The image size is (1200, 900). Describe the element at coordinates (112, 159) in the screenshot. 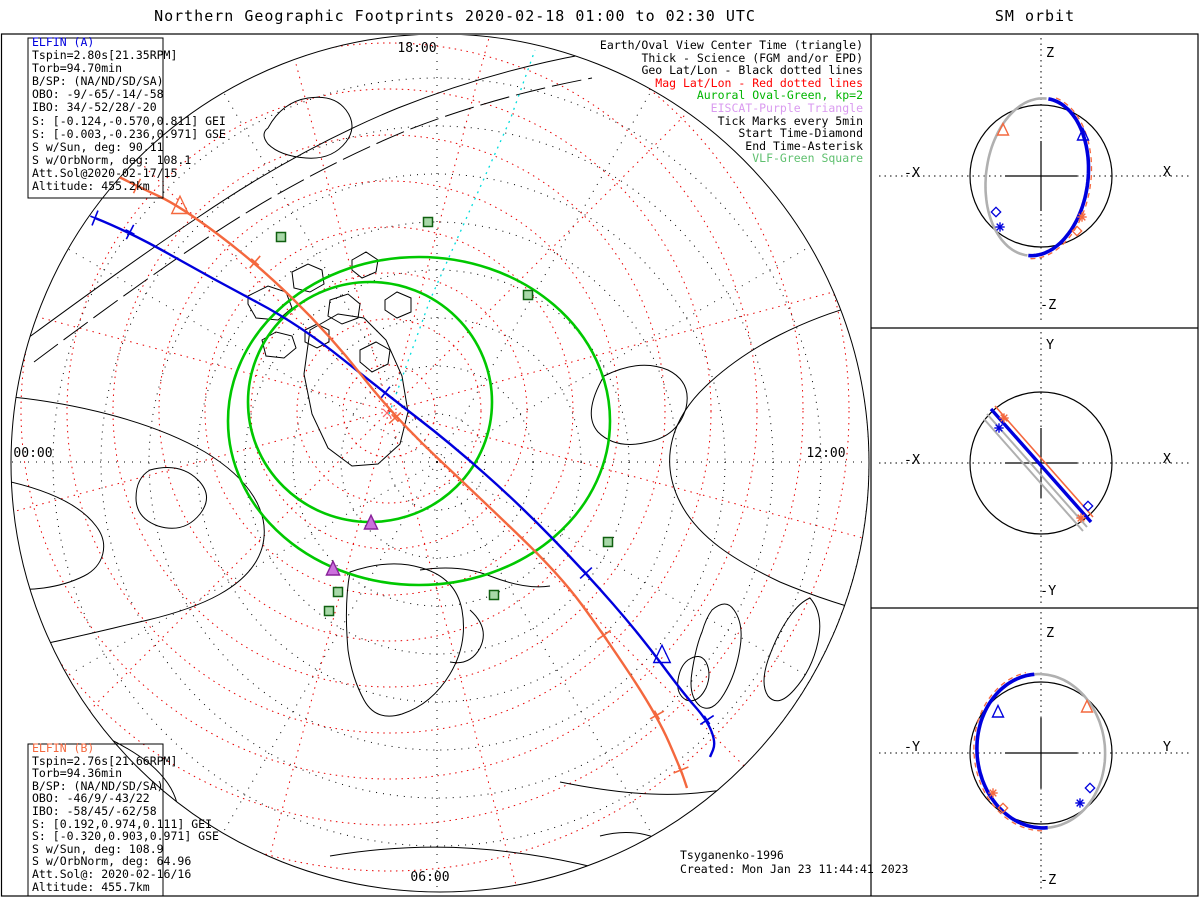

I see `info-line: S w/OrbNorm, deg: 108.1` at that location.